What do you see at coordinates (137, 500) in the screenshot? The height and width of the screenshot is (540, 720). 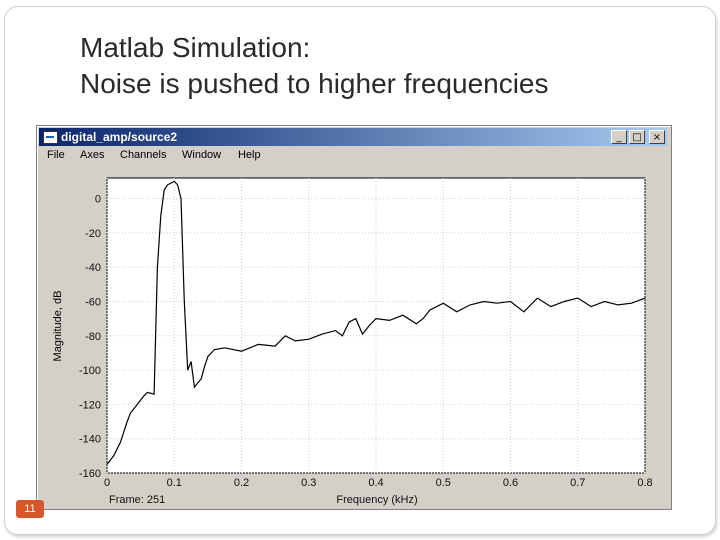 I see `frame-label: Frame: 251` at bounding box center [137, 500].